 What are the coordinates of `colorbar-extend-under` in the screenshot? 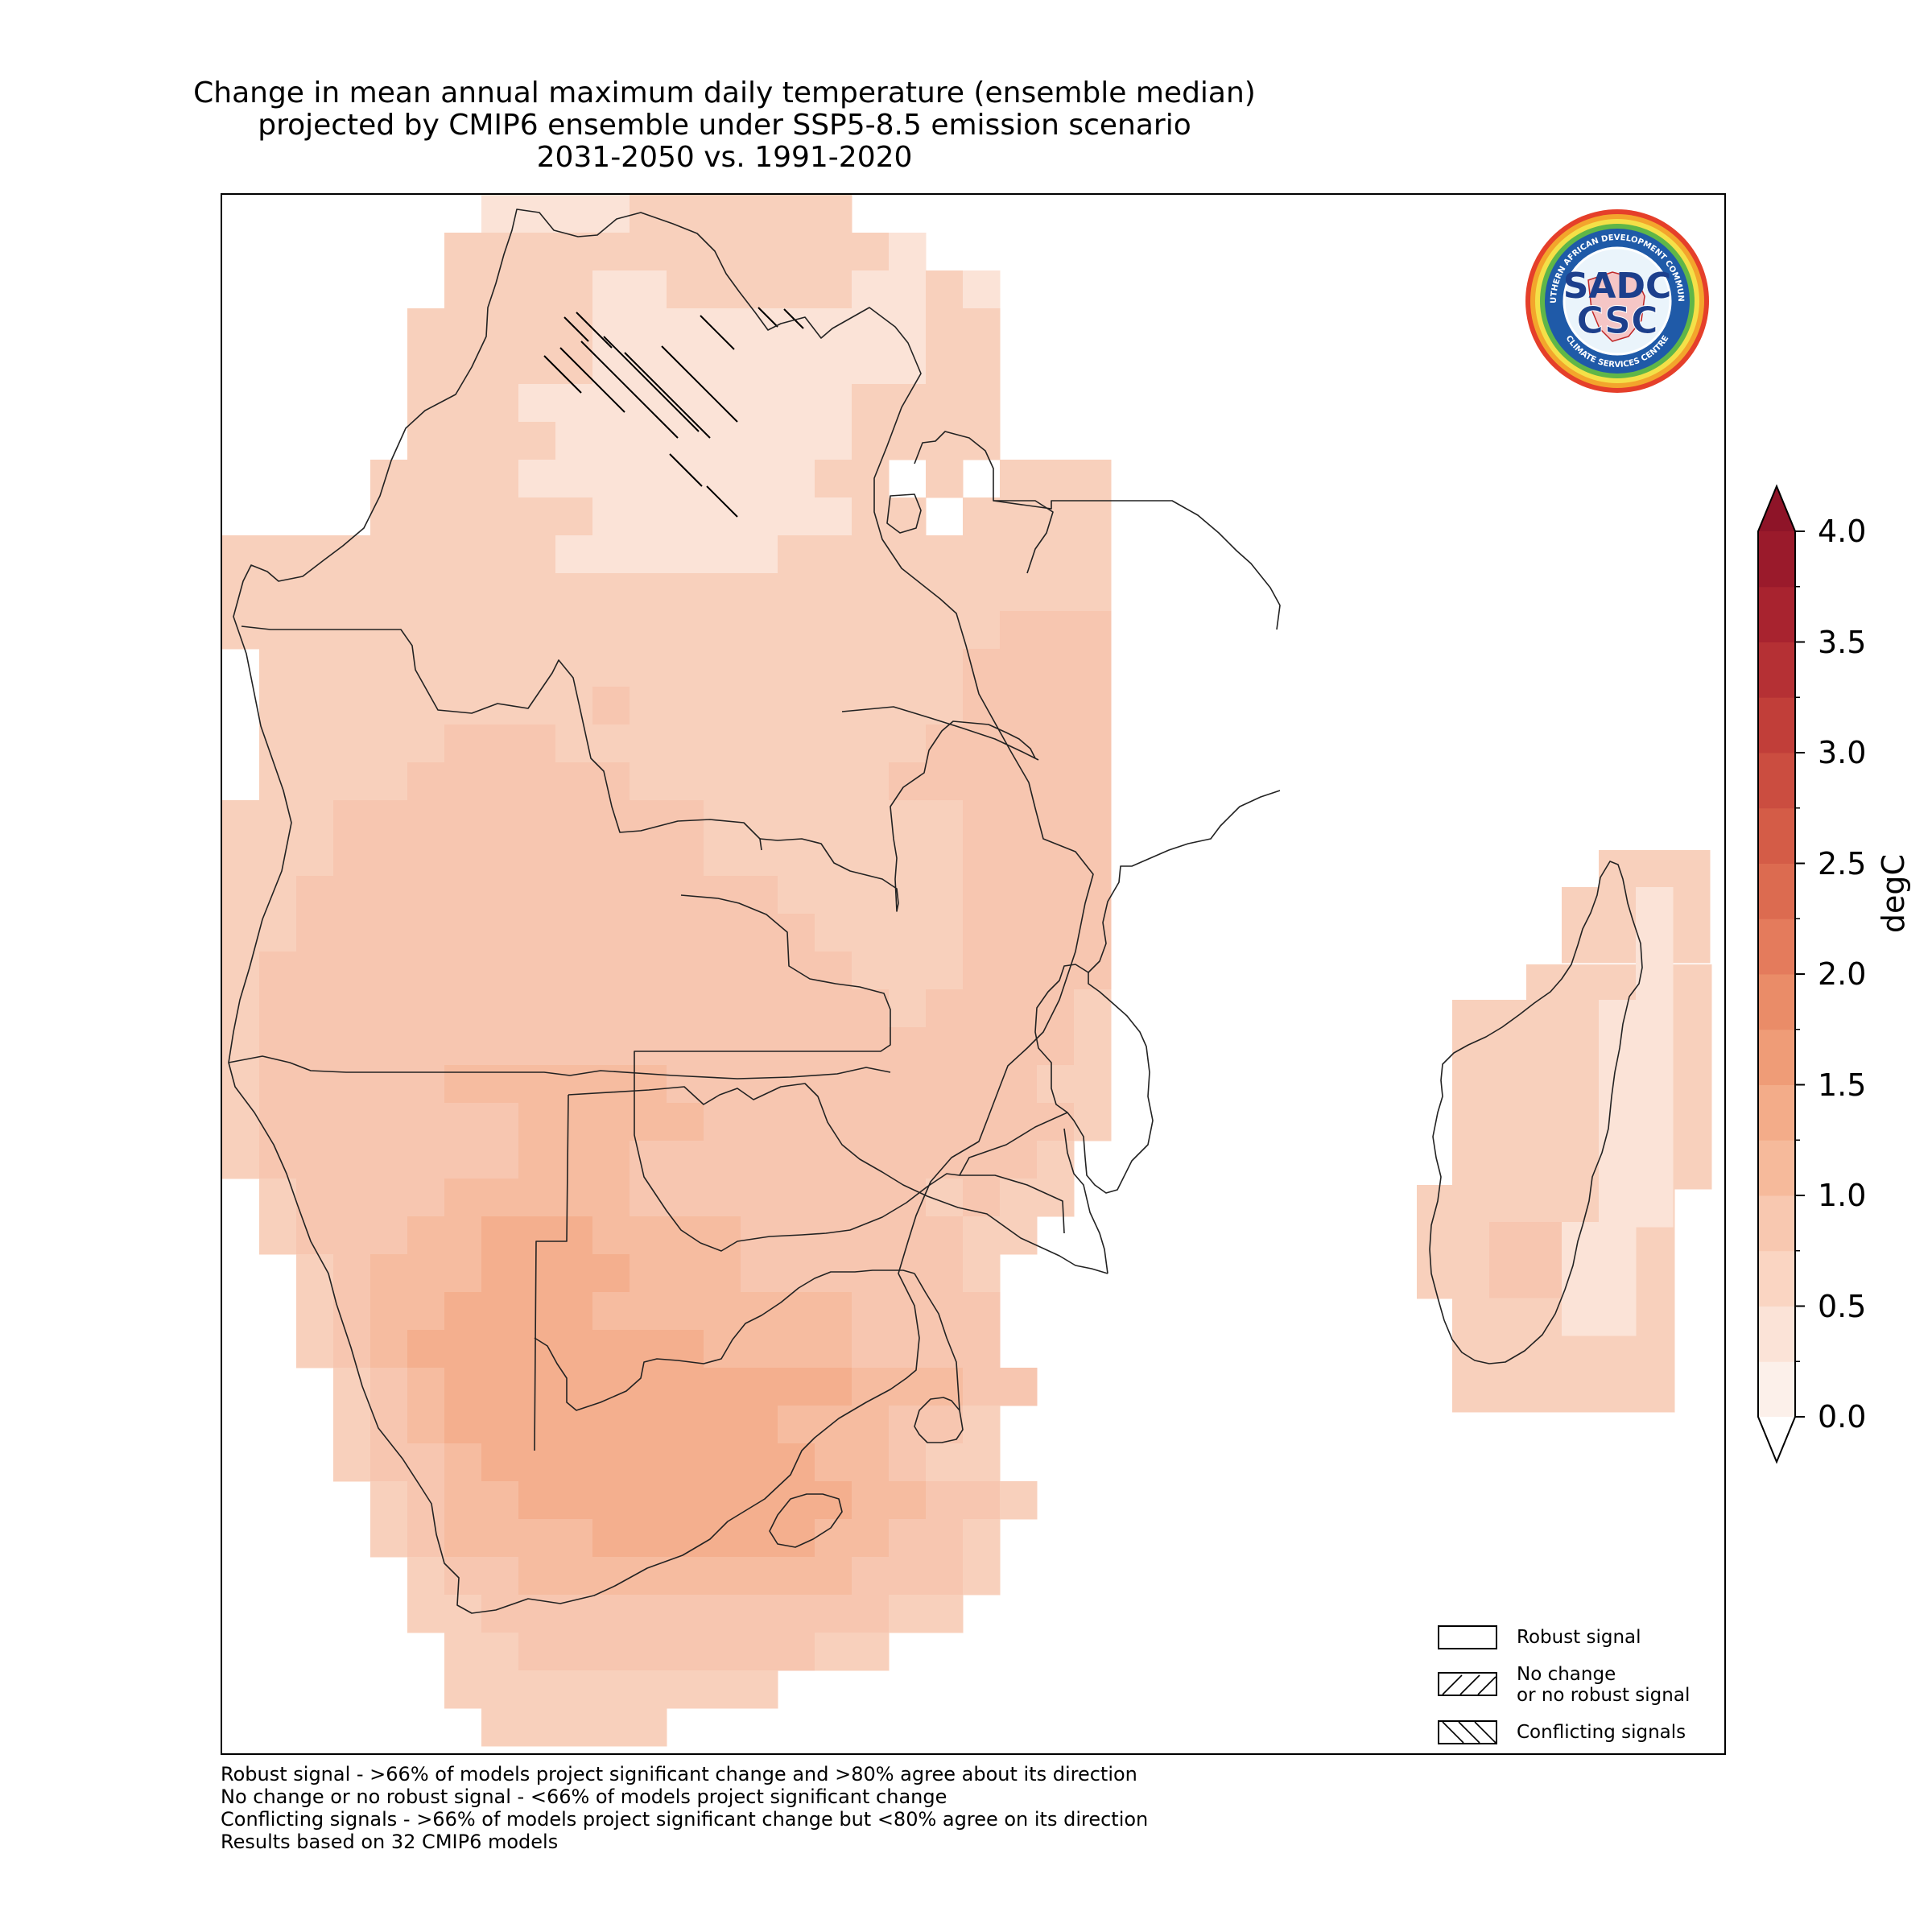 It's located at (1776, 1439).